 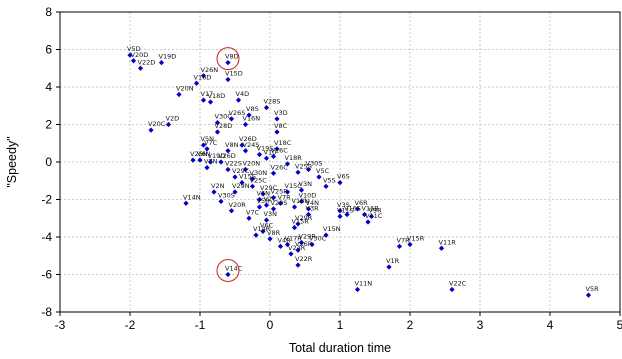 What do you see at coordinates (593, 289) in the screenshot?
I see `point-label: V5R` at bounding box center [593, 289].